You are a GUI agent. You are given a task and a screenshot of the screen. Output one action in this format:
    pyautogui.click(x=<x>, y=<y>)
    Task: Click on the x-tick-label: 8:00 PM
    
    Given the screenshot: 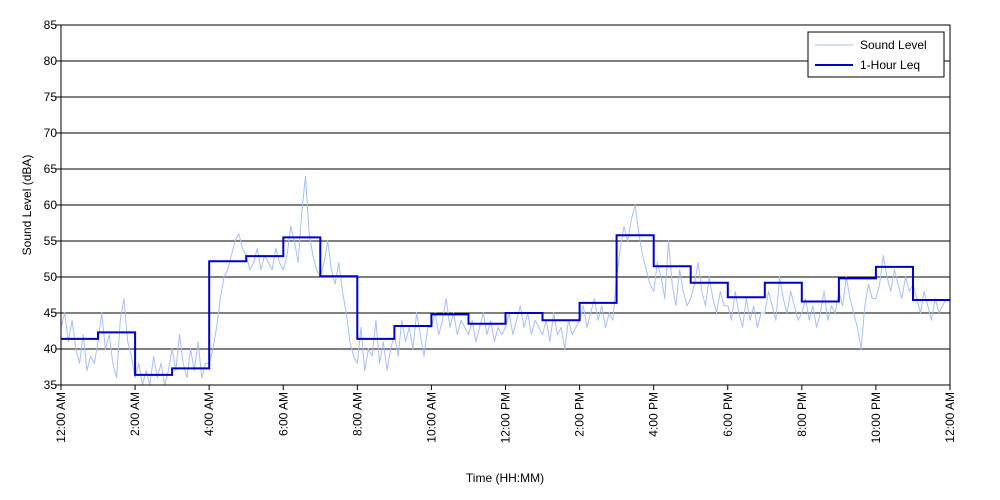 What is the action you would take?
    pyautogui.click(x=802, y=414)
    